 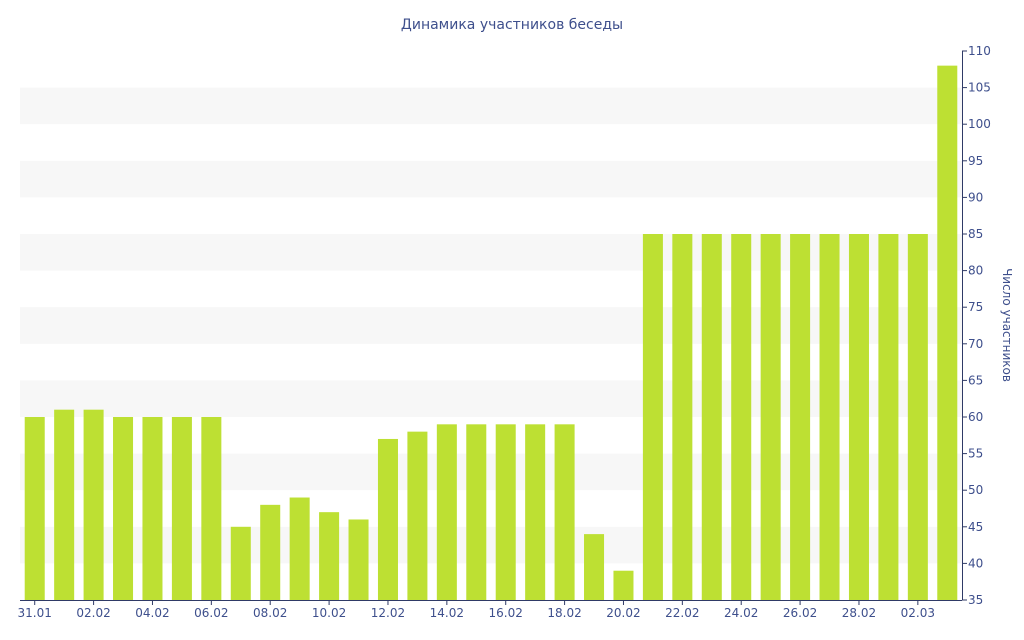 I want to click on y-tick-label: 75, so click(x=975, y=307).